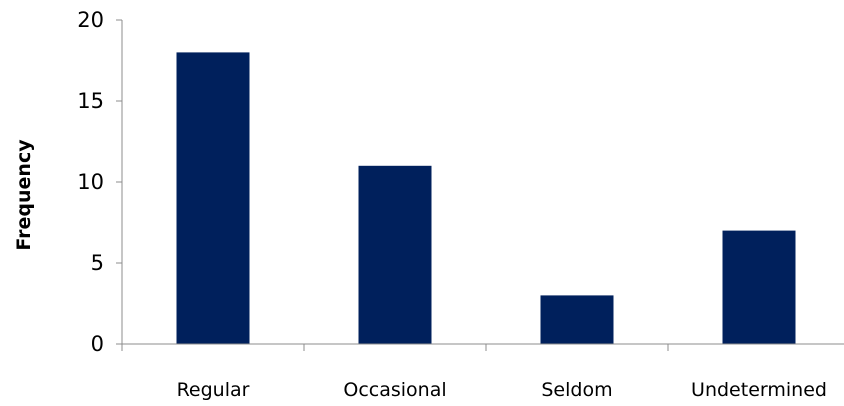 This screenshot has width=844, height=406. What do you see at coordinates (213, 390) in the screenshot?
I see `x-category-label: Regular` at bounding box center [213, 390].